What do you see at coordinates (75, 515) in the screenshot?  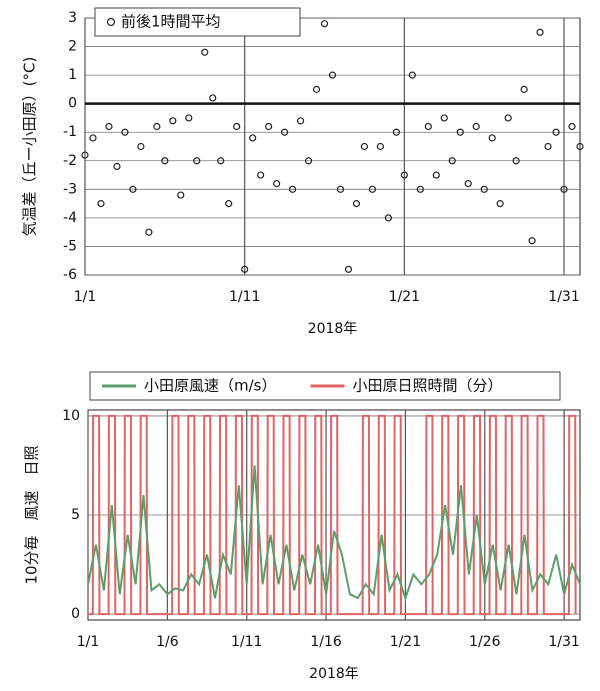 I see `y-tick-label: 5` at bounding box center [75, 515].